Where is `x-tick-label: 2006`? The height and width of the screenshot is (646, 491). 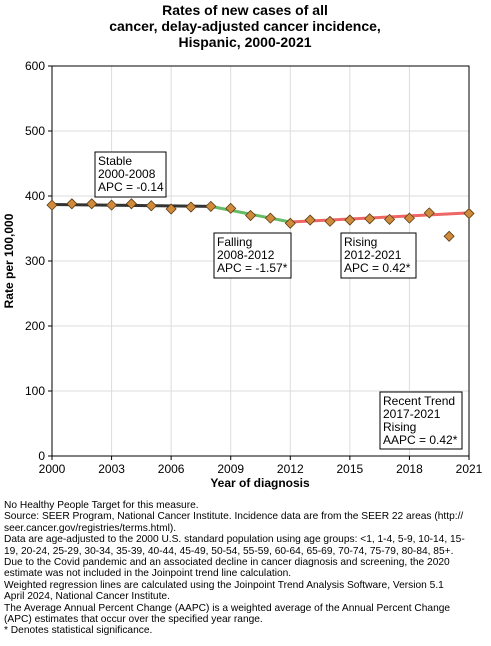 x-tick-label: 2006 is located at coordinates (171, 469).